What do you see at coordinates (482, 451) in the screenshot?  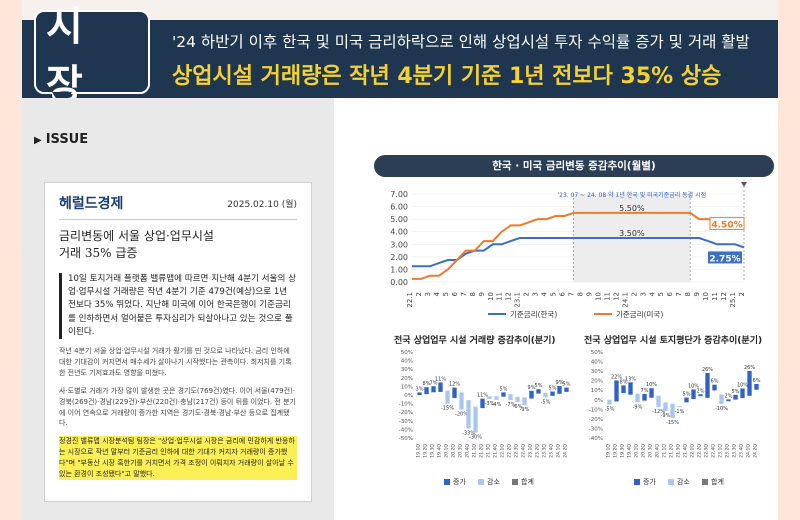 I see `x-tick-label: 21.2Q` at bounding box center [482, 451].